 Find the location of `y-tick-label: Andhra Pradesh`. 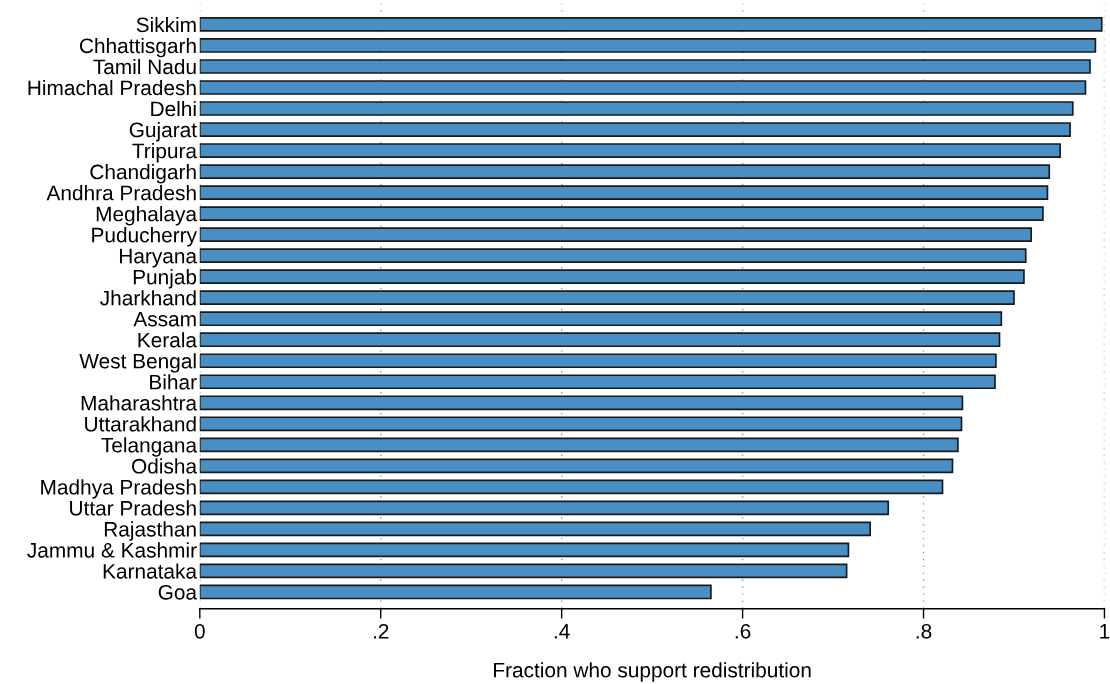

y-tick-label: Andhra Pradesh is located at coordinates (121, 193).